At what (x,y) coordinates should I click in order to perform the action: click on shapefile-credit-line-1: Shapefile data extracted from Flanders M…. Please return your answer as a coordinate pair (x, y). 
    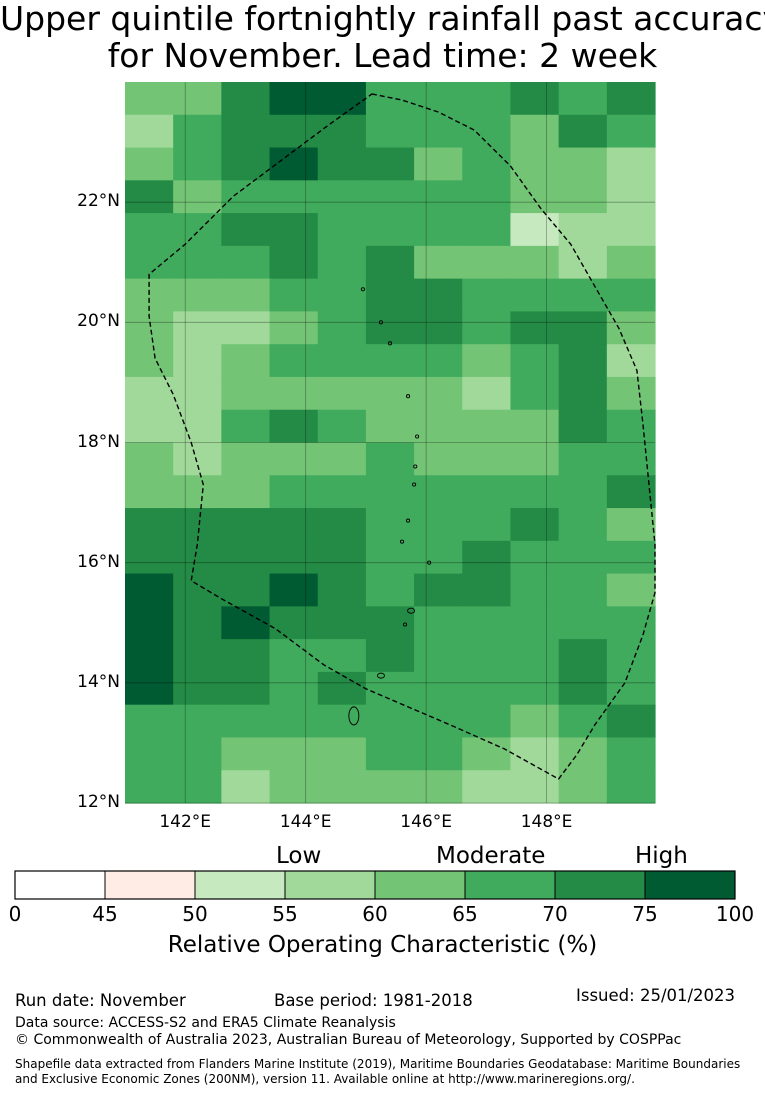
    Looking at the image, I should click on (378, 1064).